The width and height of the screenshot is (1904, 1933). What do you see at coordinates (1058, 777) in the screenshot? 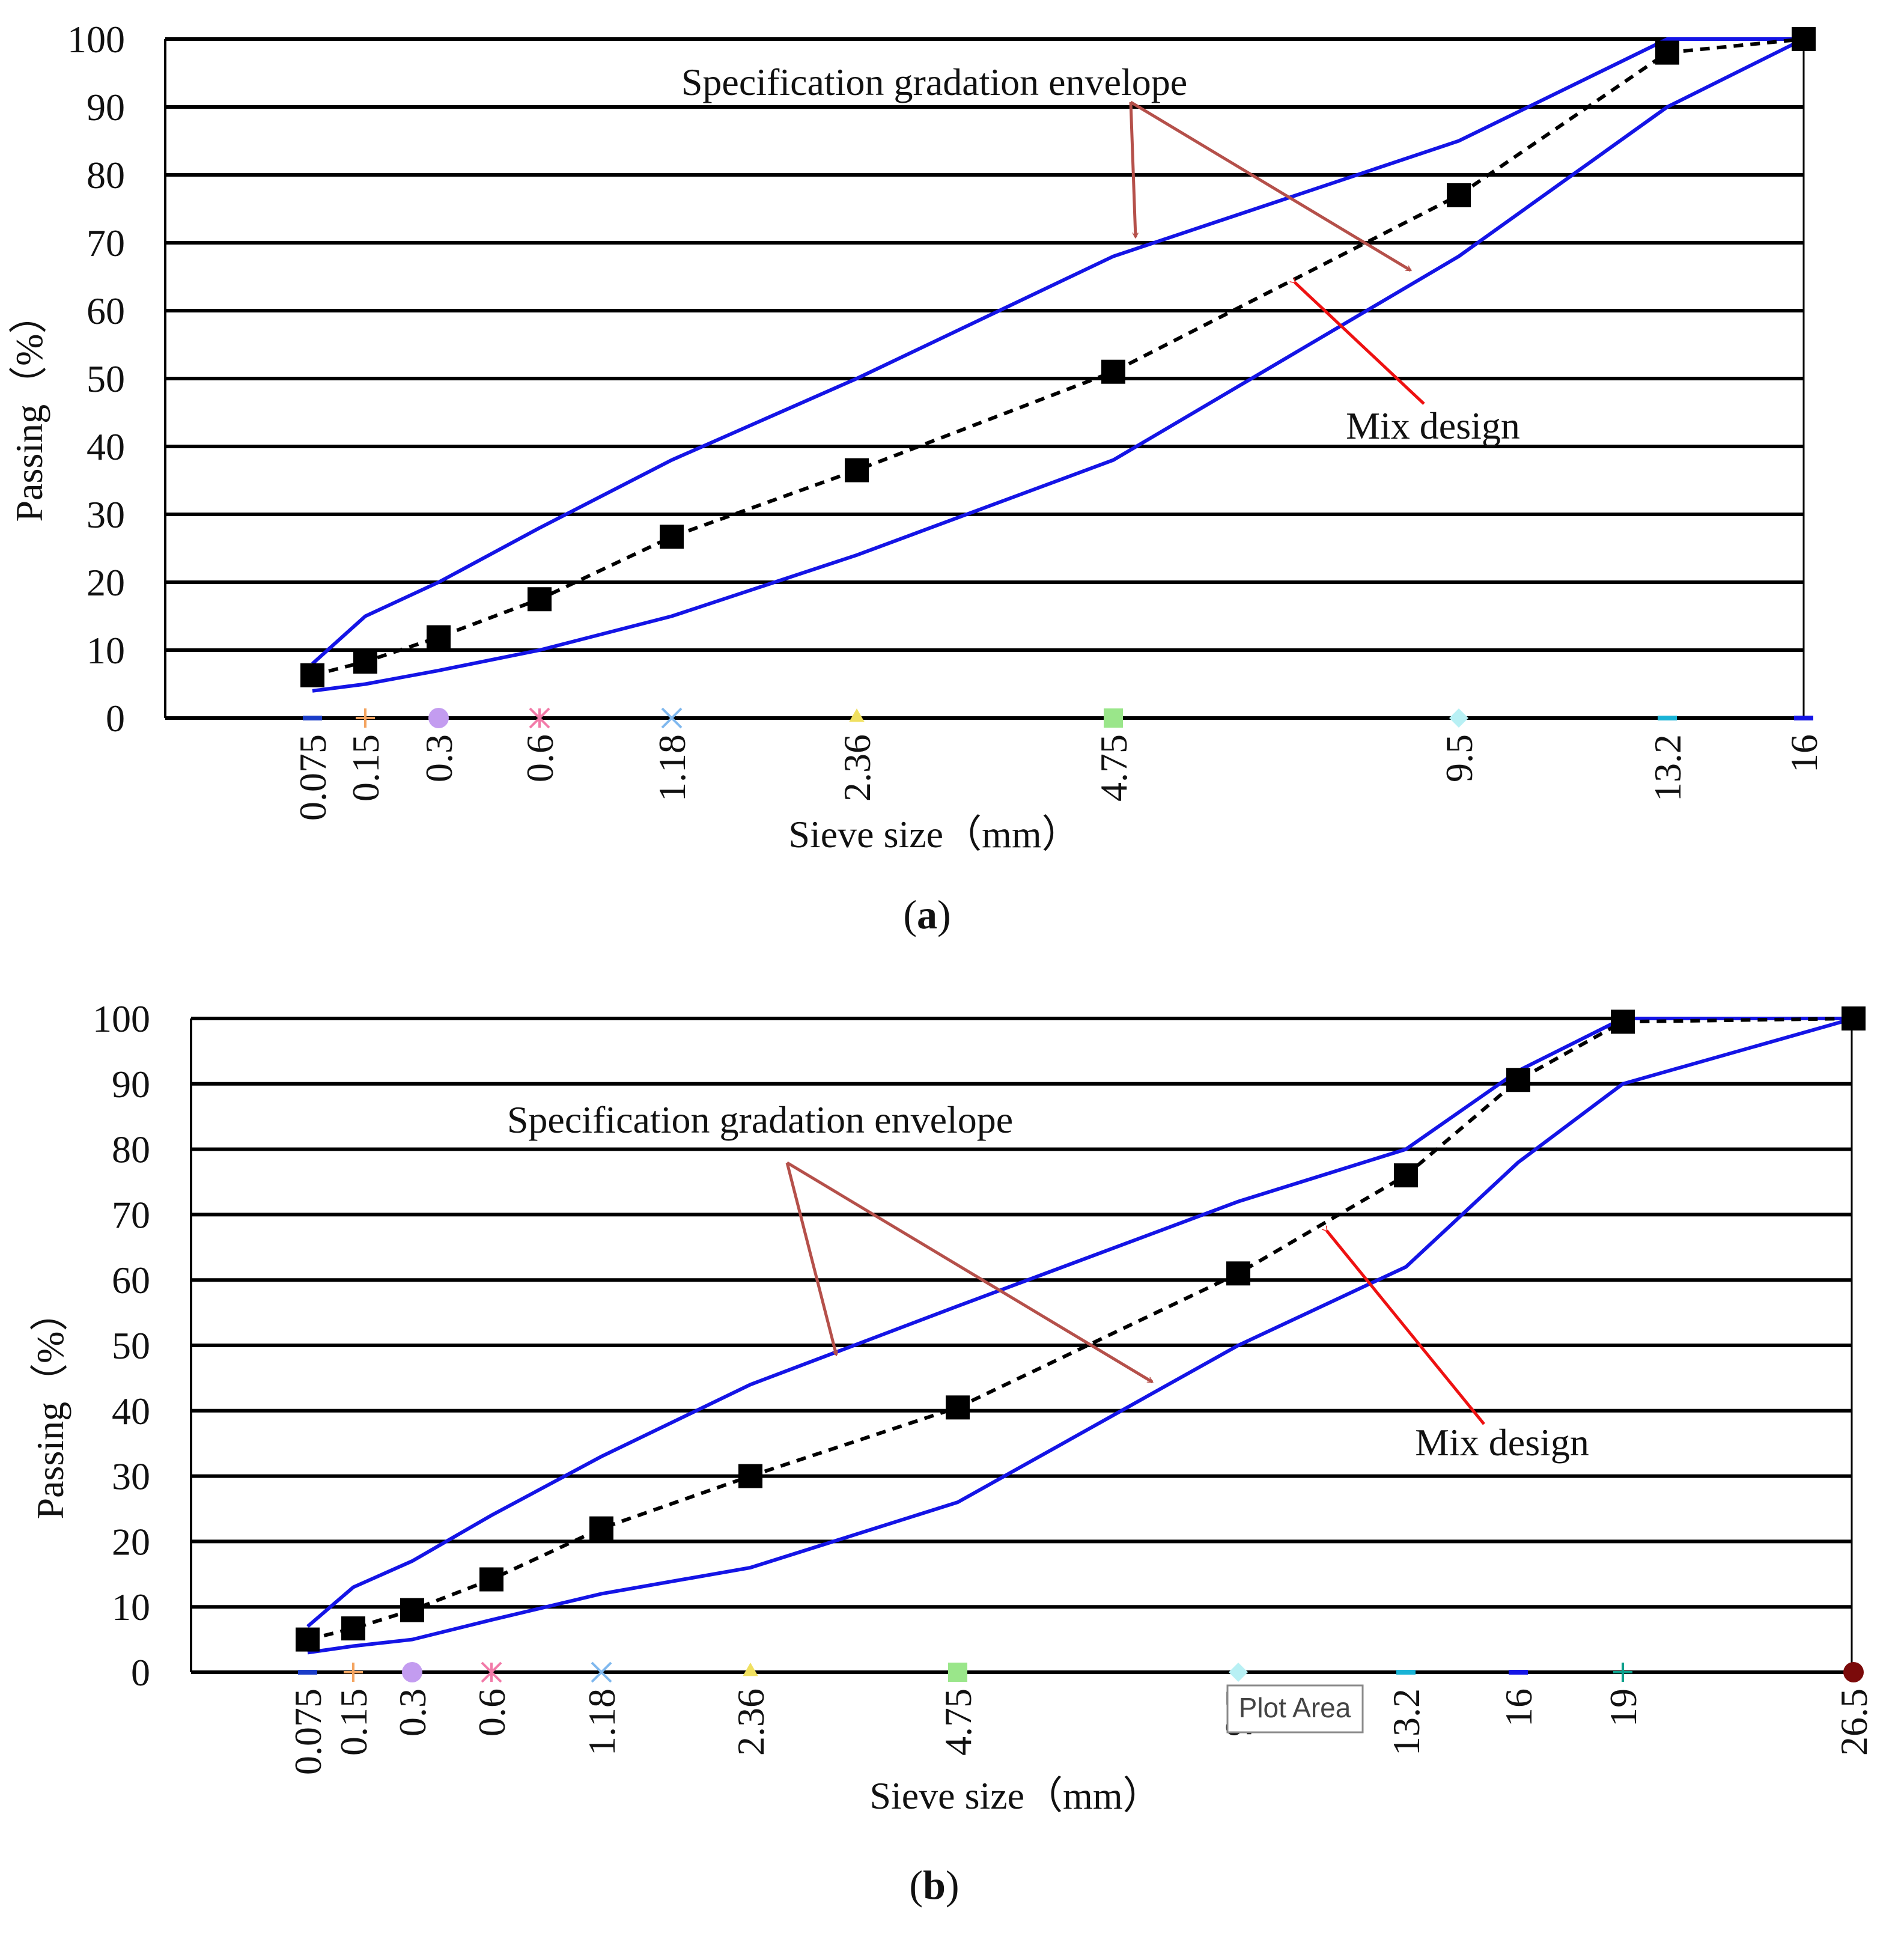
I see `x-tick-labels: 0.075 0.15 0.3 0.6 1.18 2.36 4.75 9.5 13.2 16` at bounding box center [1058, 777].